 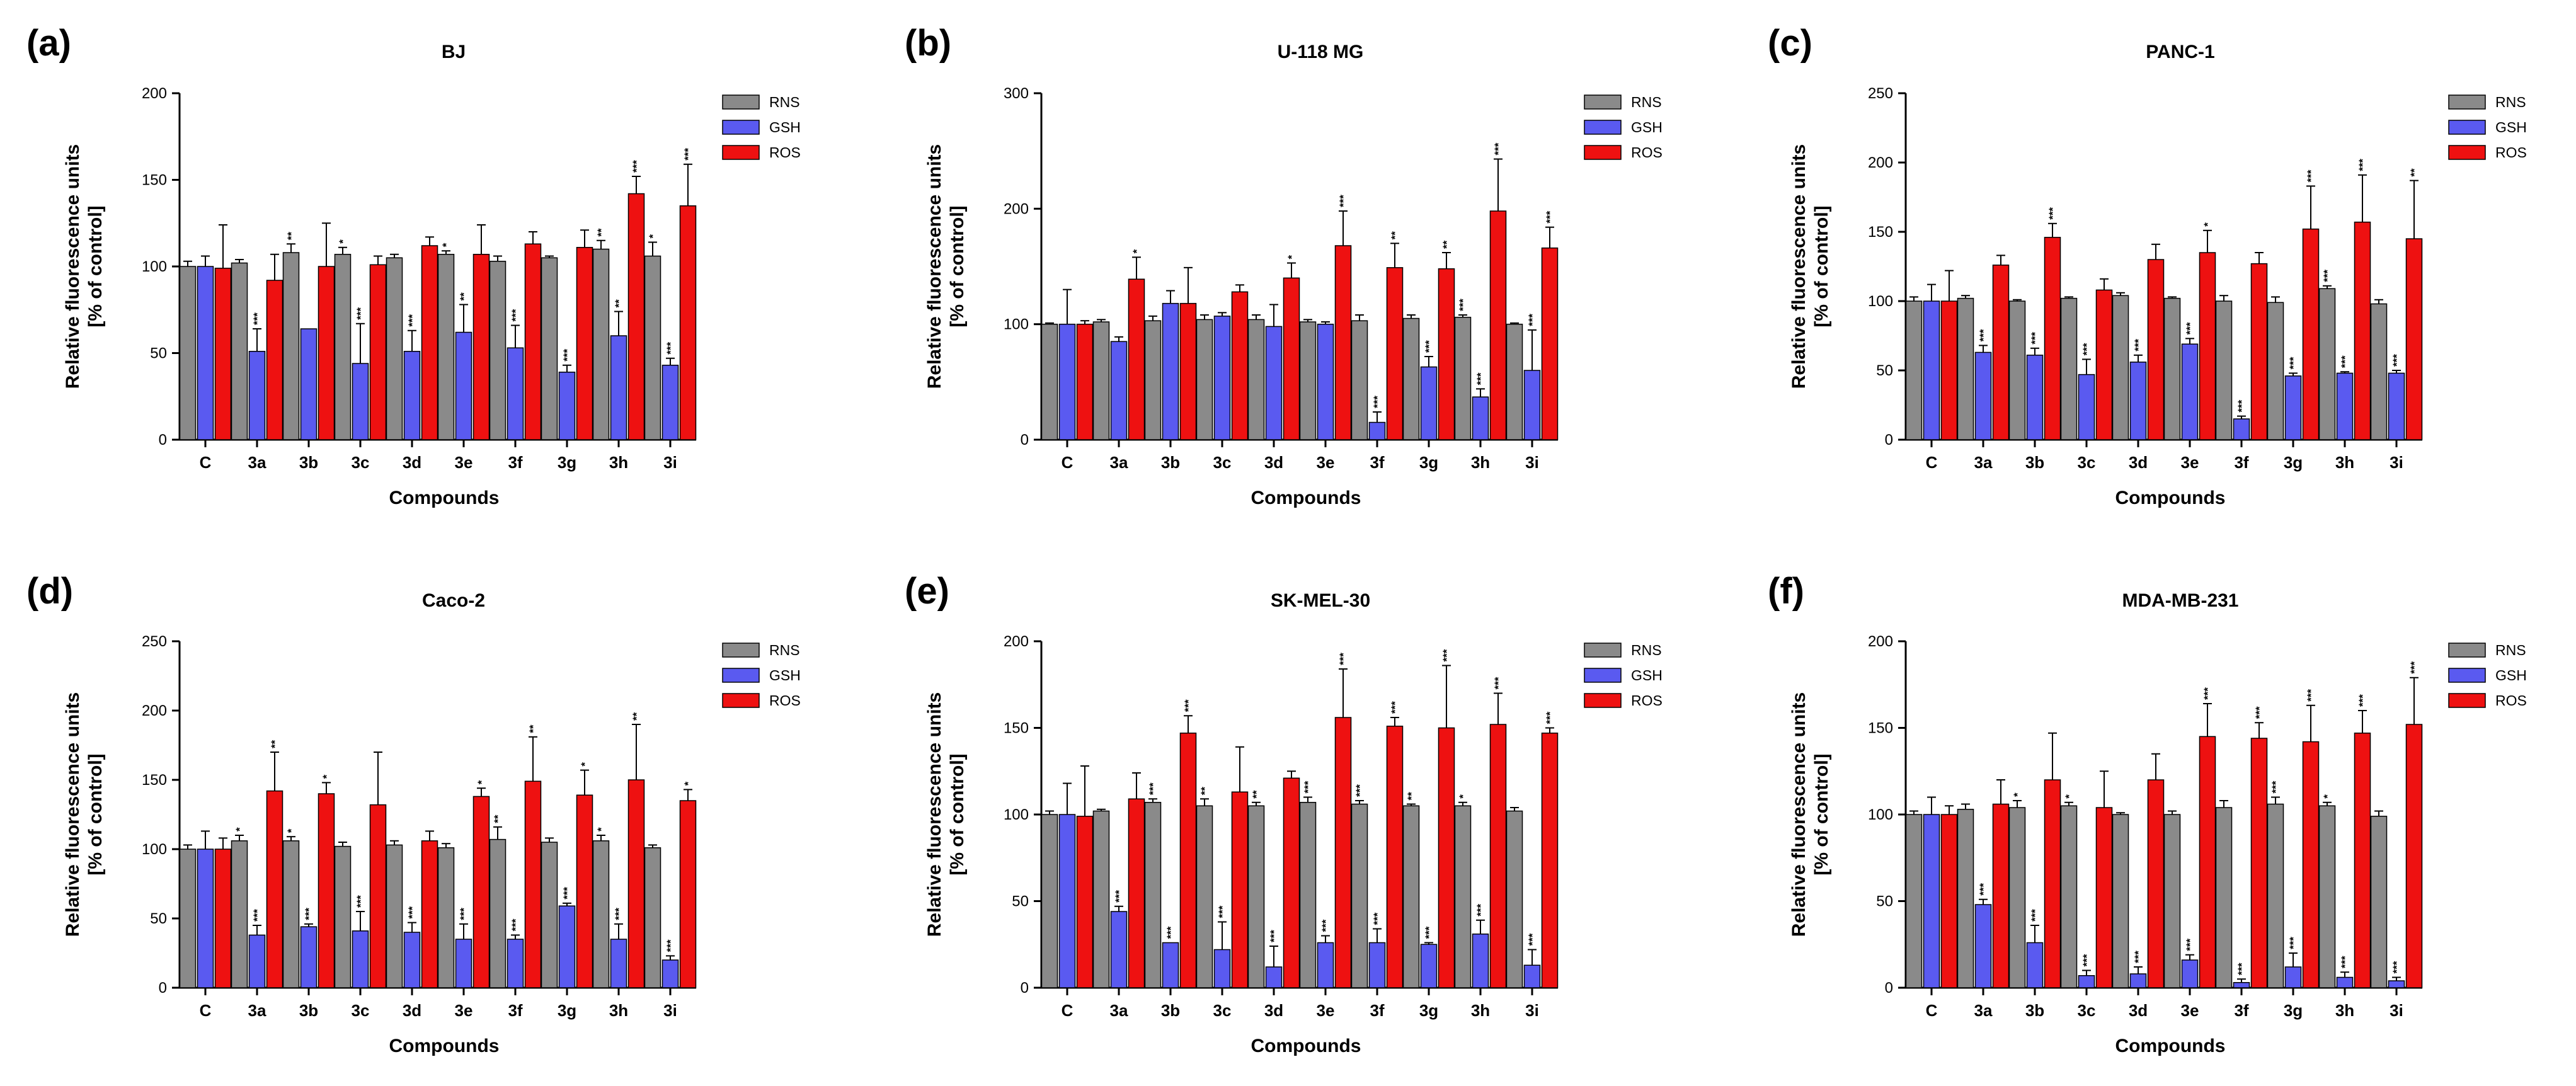 I want to click on x-tick-label: 3b, so click(x=308, y=462).